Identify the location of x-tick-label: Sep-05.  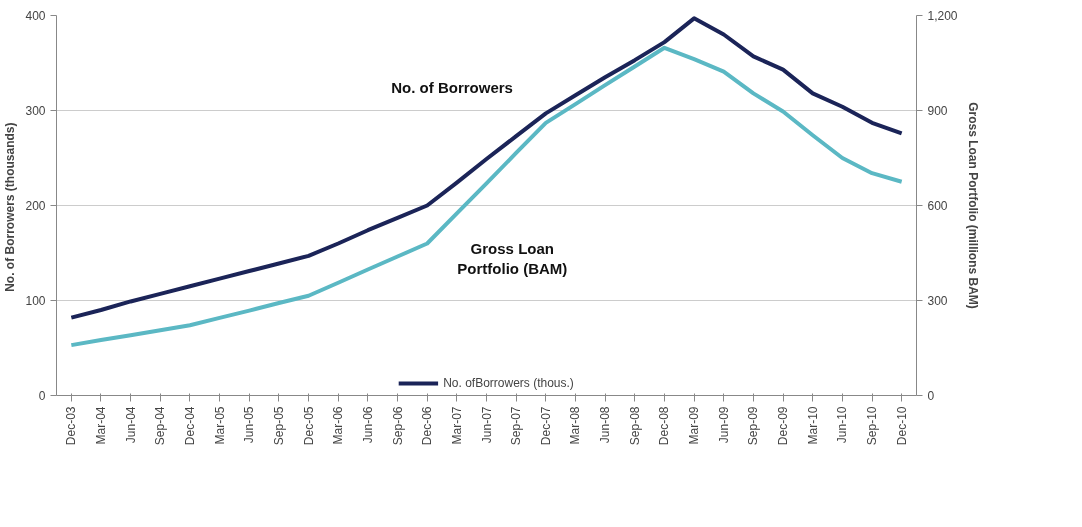
(278, 426).